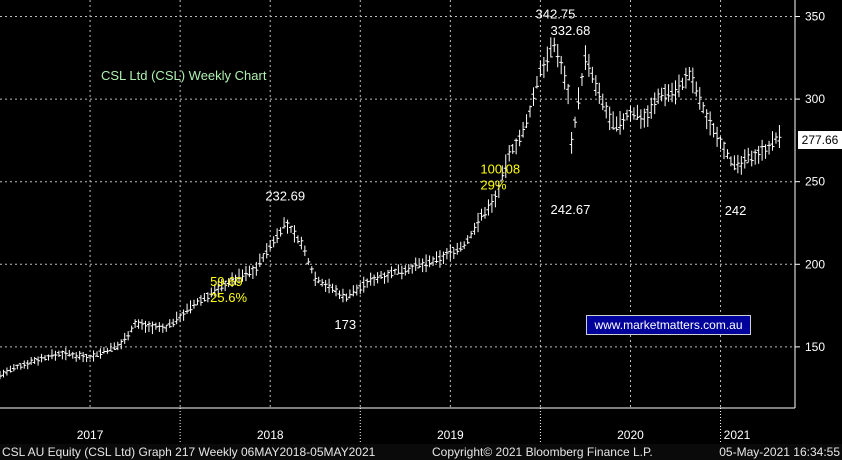 Image resolution: width=842 pixels, height=460 pixels. What do you see at coordinates (815, 17) in the screenshot?
I see `y-tick-label: 350` at bounding box center [815, 17].